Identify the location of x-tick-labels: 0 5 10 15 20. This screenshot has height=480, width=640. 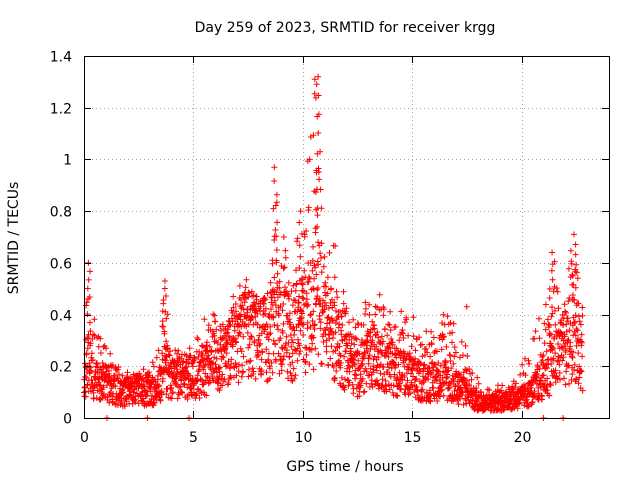
(305, 438).